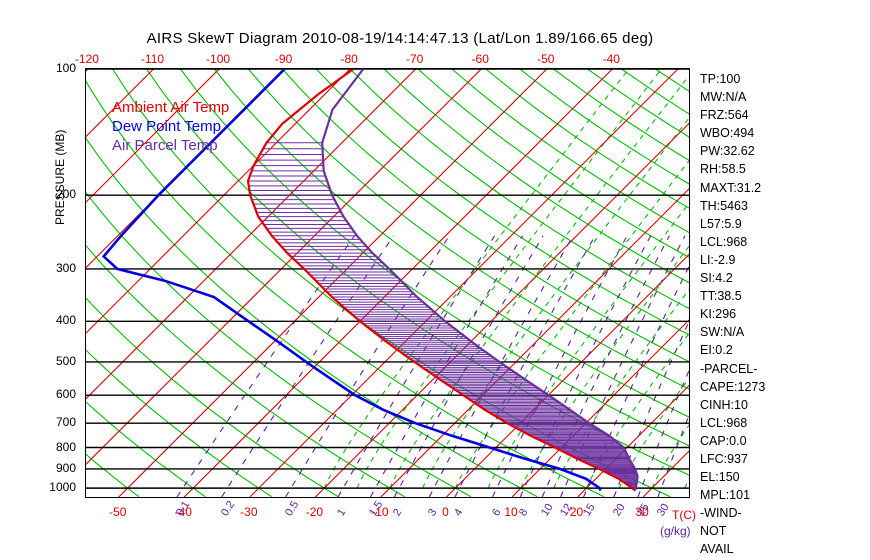  What do you see at coordinates (718, 259) in the screenshot?
I see `index-li29: LI:-2.9` at bounding box center [718, 259].